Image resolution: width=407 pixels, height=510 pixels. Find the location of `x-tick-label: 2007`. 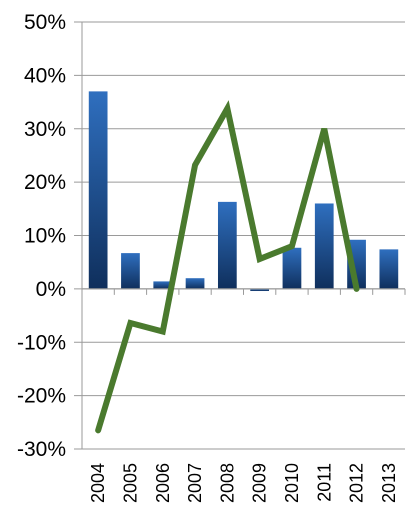

x-tick-label: 2007 is located at coordinates (195, 483).